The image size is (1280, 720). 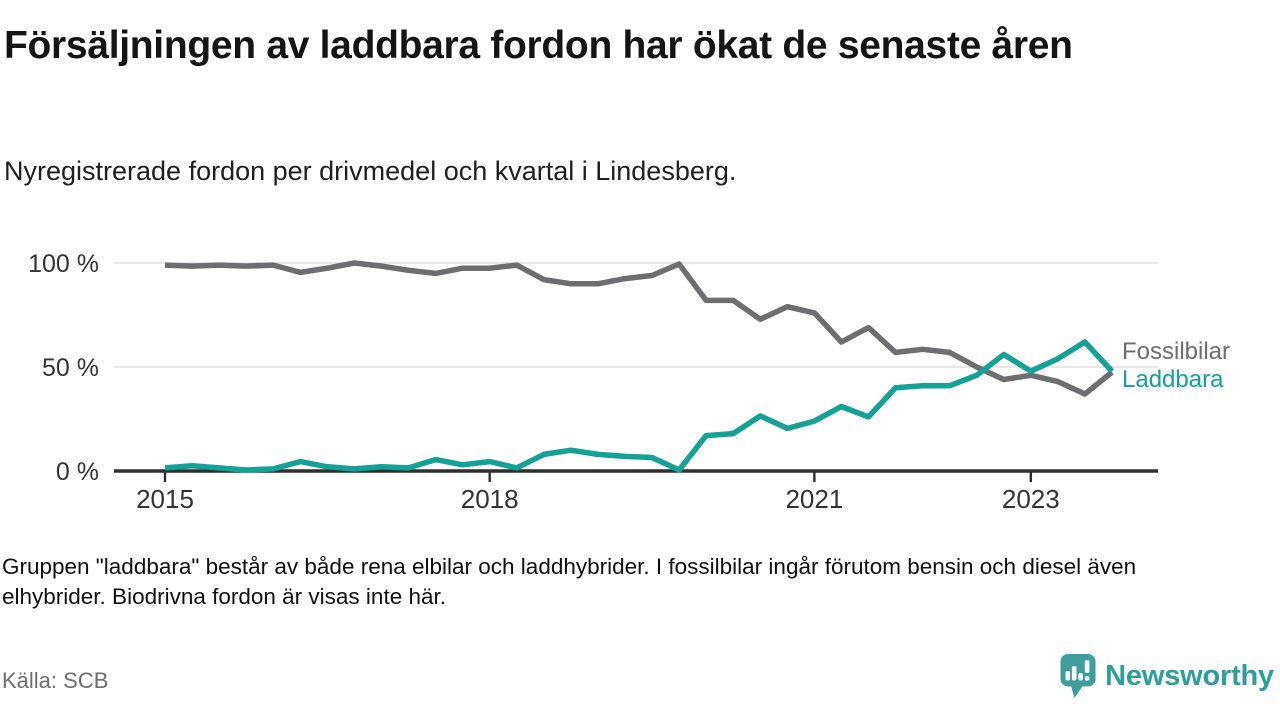 What do you see at coordinates (1031, 499) in the screenshot?
I see `x-tick-label-2023: 2023` at bounding box center [1031, 499].